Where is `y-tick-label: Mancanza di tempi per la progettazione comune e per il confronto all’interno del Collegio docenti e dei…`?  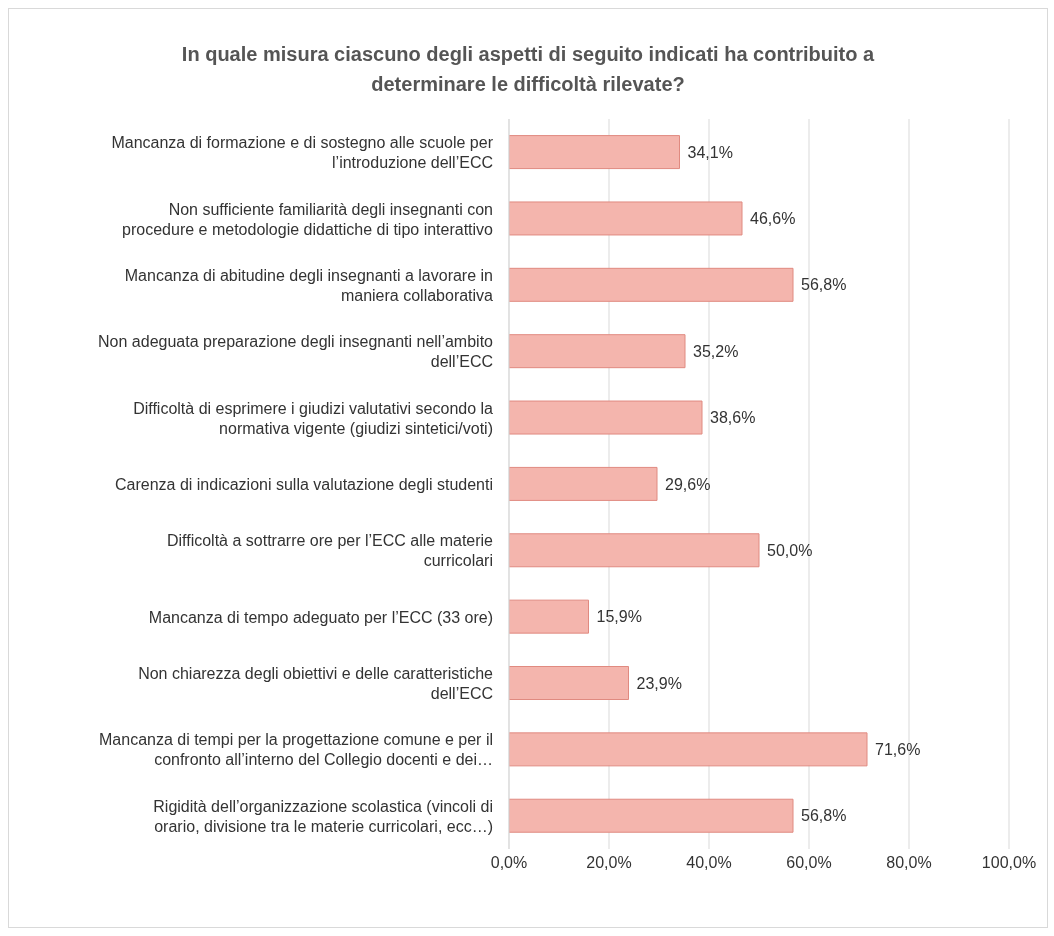 y-tick-label: Mancanza di tempi per la progettazione comune e per il confronto all’interno del Collegio docenti e dei… is located at coordinates (296, 749).